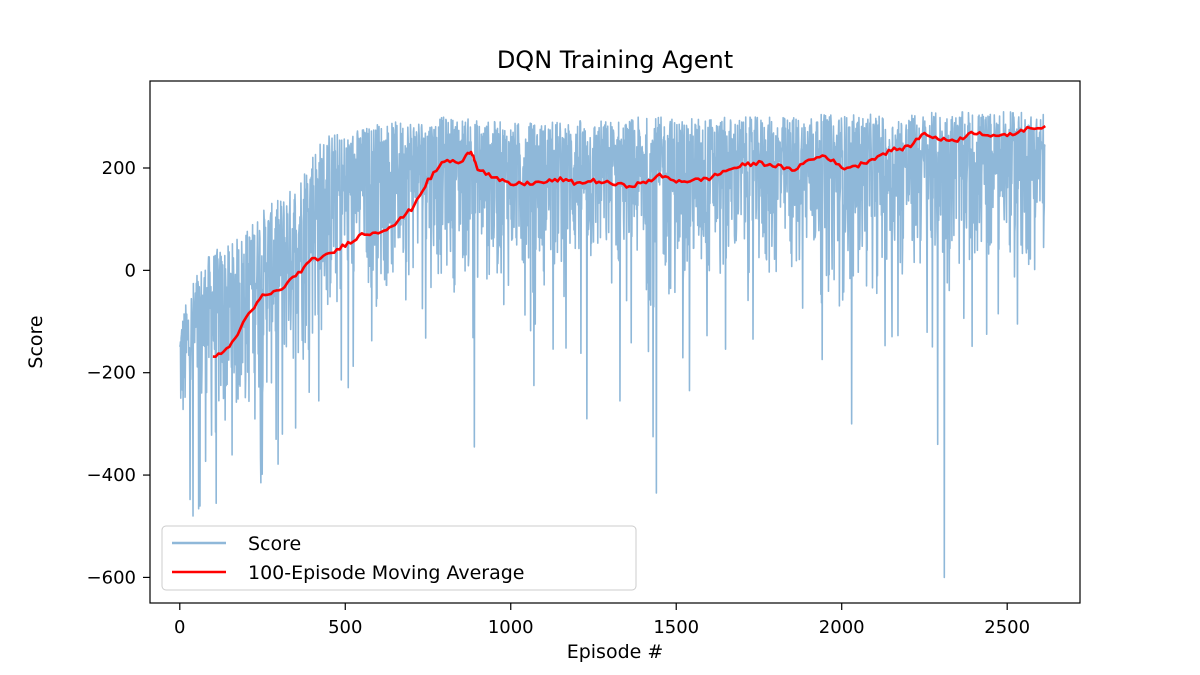  Describe the element at coordinates (345, 627) in the screenshot. I see `x-tick-label: 500` at that location.